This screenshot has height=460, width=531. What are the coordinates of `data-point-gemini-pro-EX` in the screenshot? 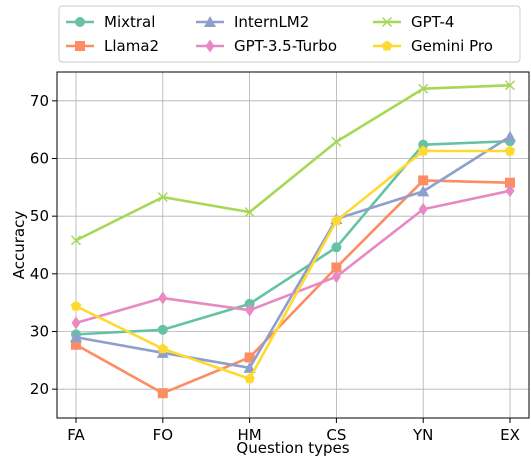 It's located at (510, 150).